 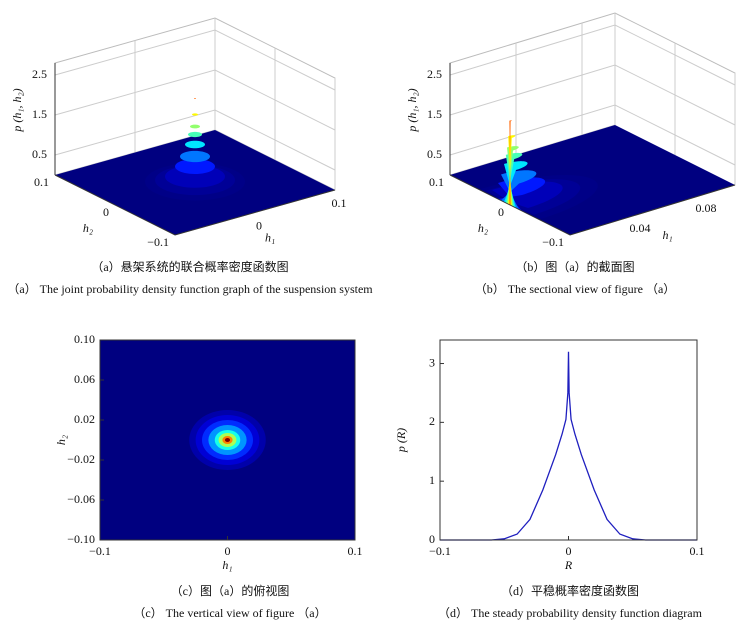 What do you see at coordinates (84, 379) in the screenshot?
I see `y-tick-label: 0.06` at bounding box center [84, 379].